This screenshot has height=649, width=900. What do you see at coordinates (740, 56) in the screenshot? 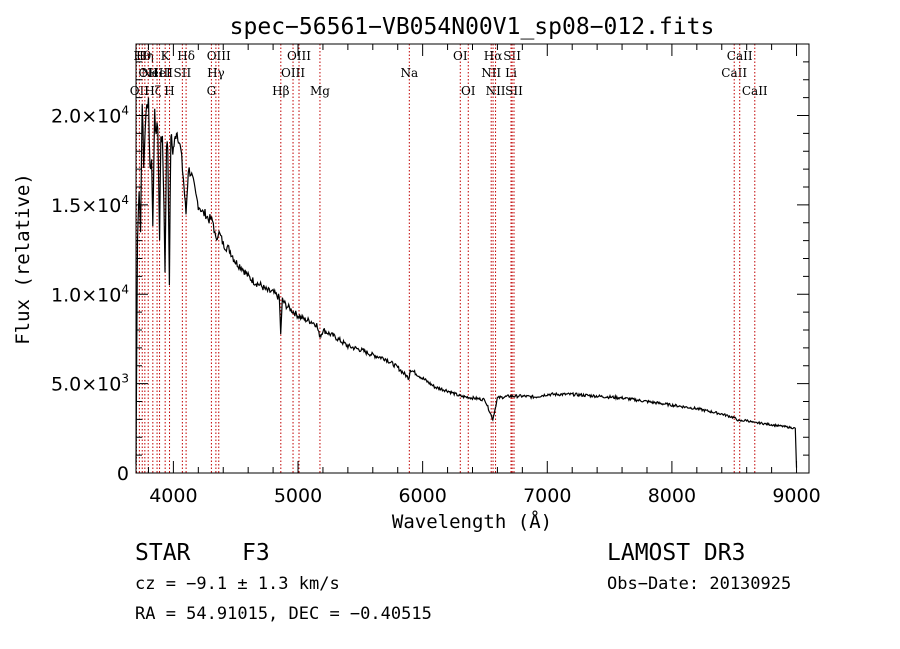
I see `line-label-29: CaII` at bounding box center [740, 56].